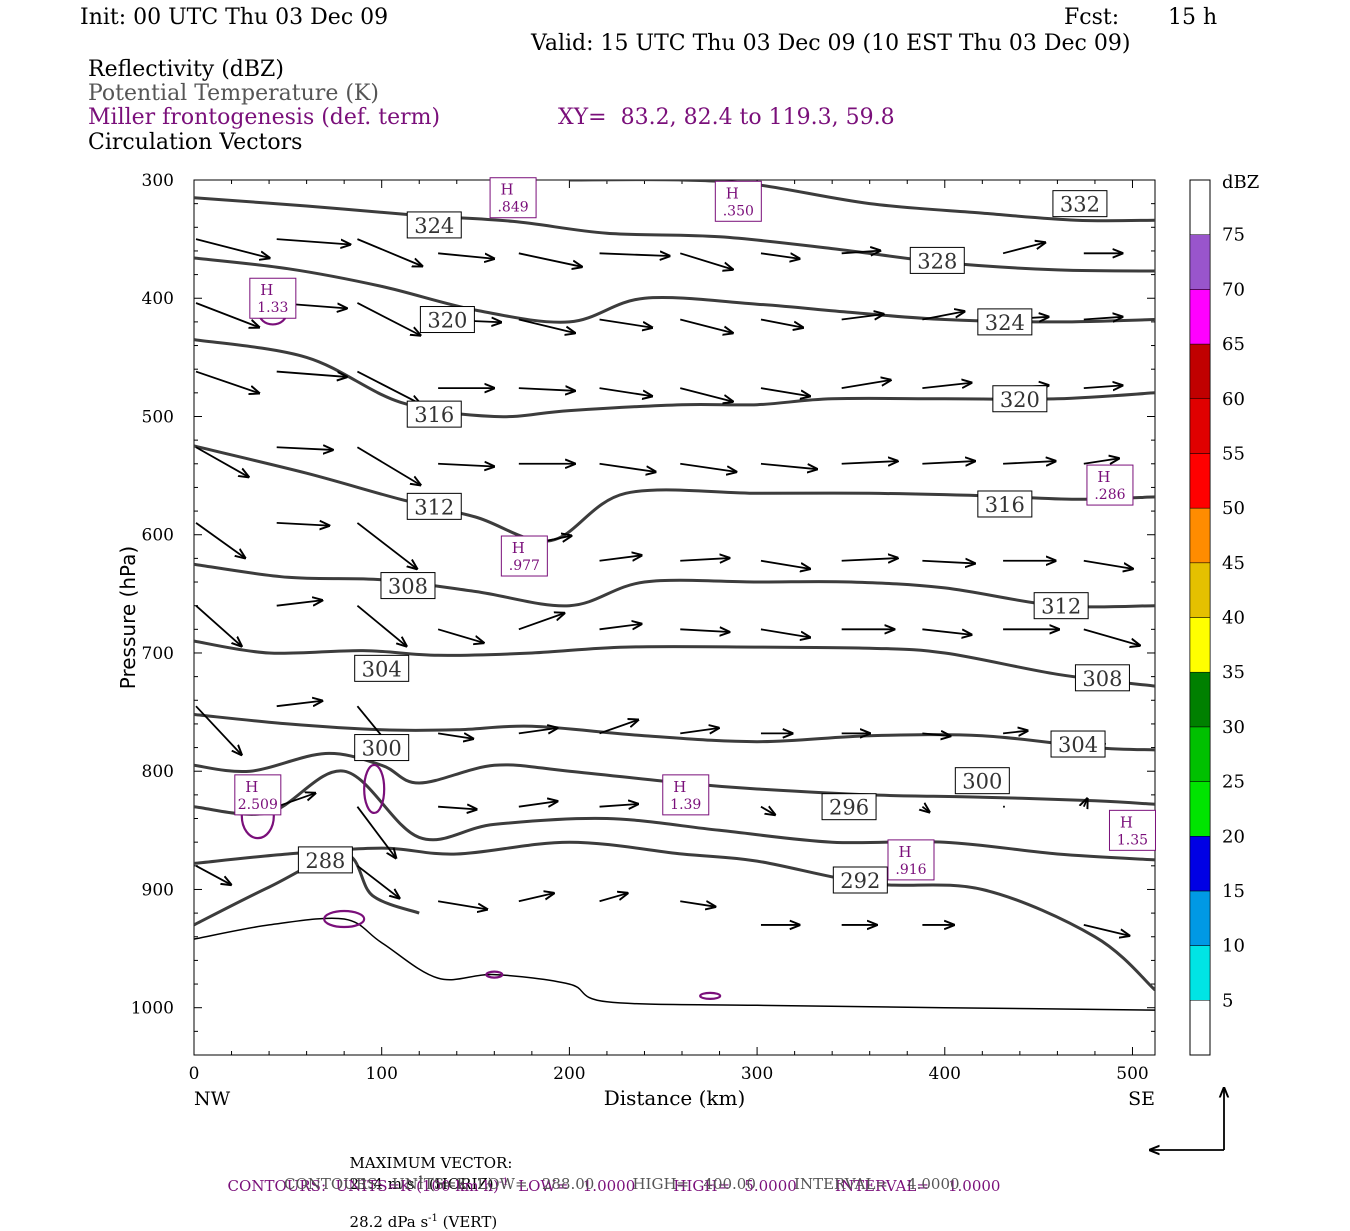  I want to click on colorbar-level-label: 75, so click(1233, 235).